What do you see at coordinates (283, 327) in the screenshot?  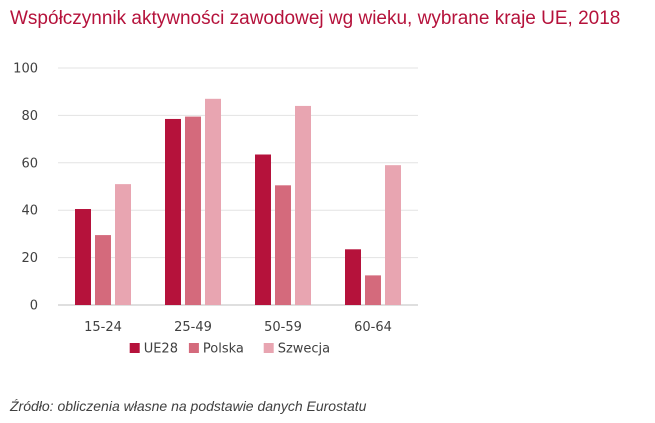 I see `x-tick-label: 50-59` at bounding box center [283, 327].